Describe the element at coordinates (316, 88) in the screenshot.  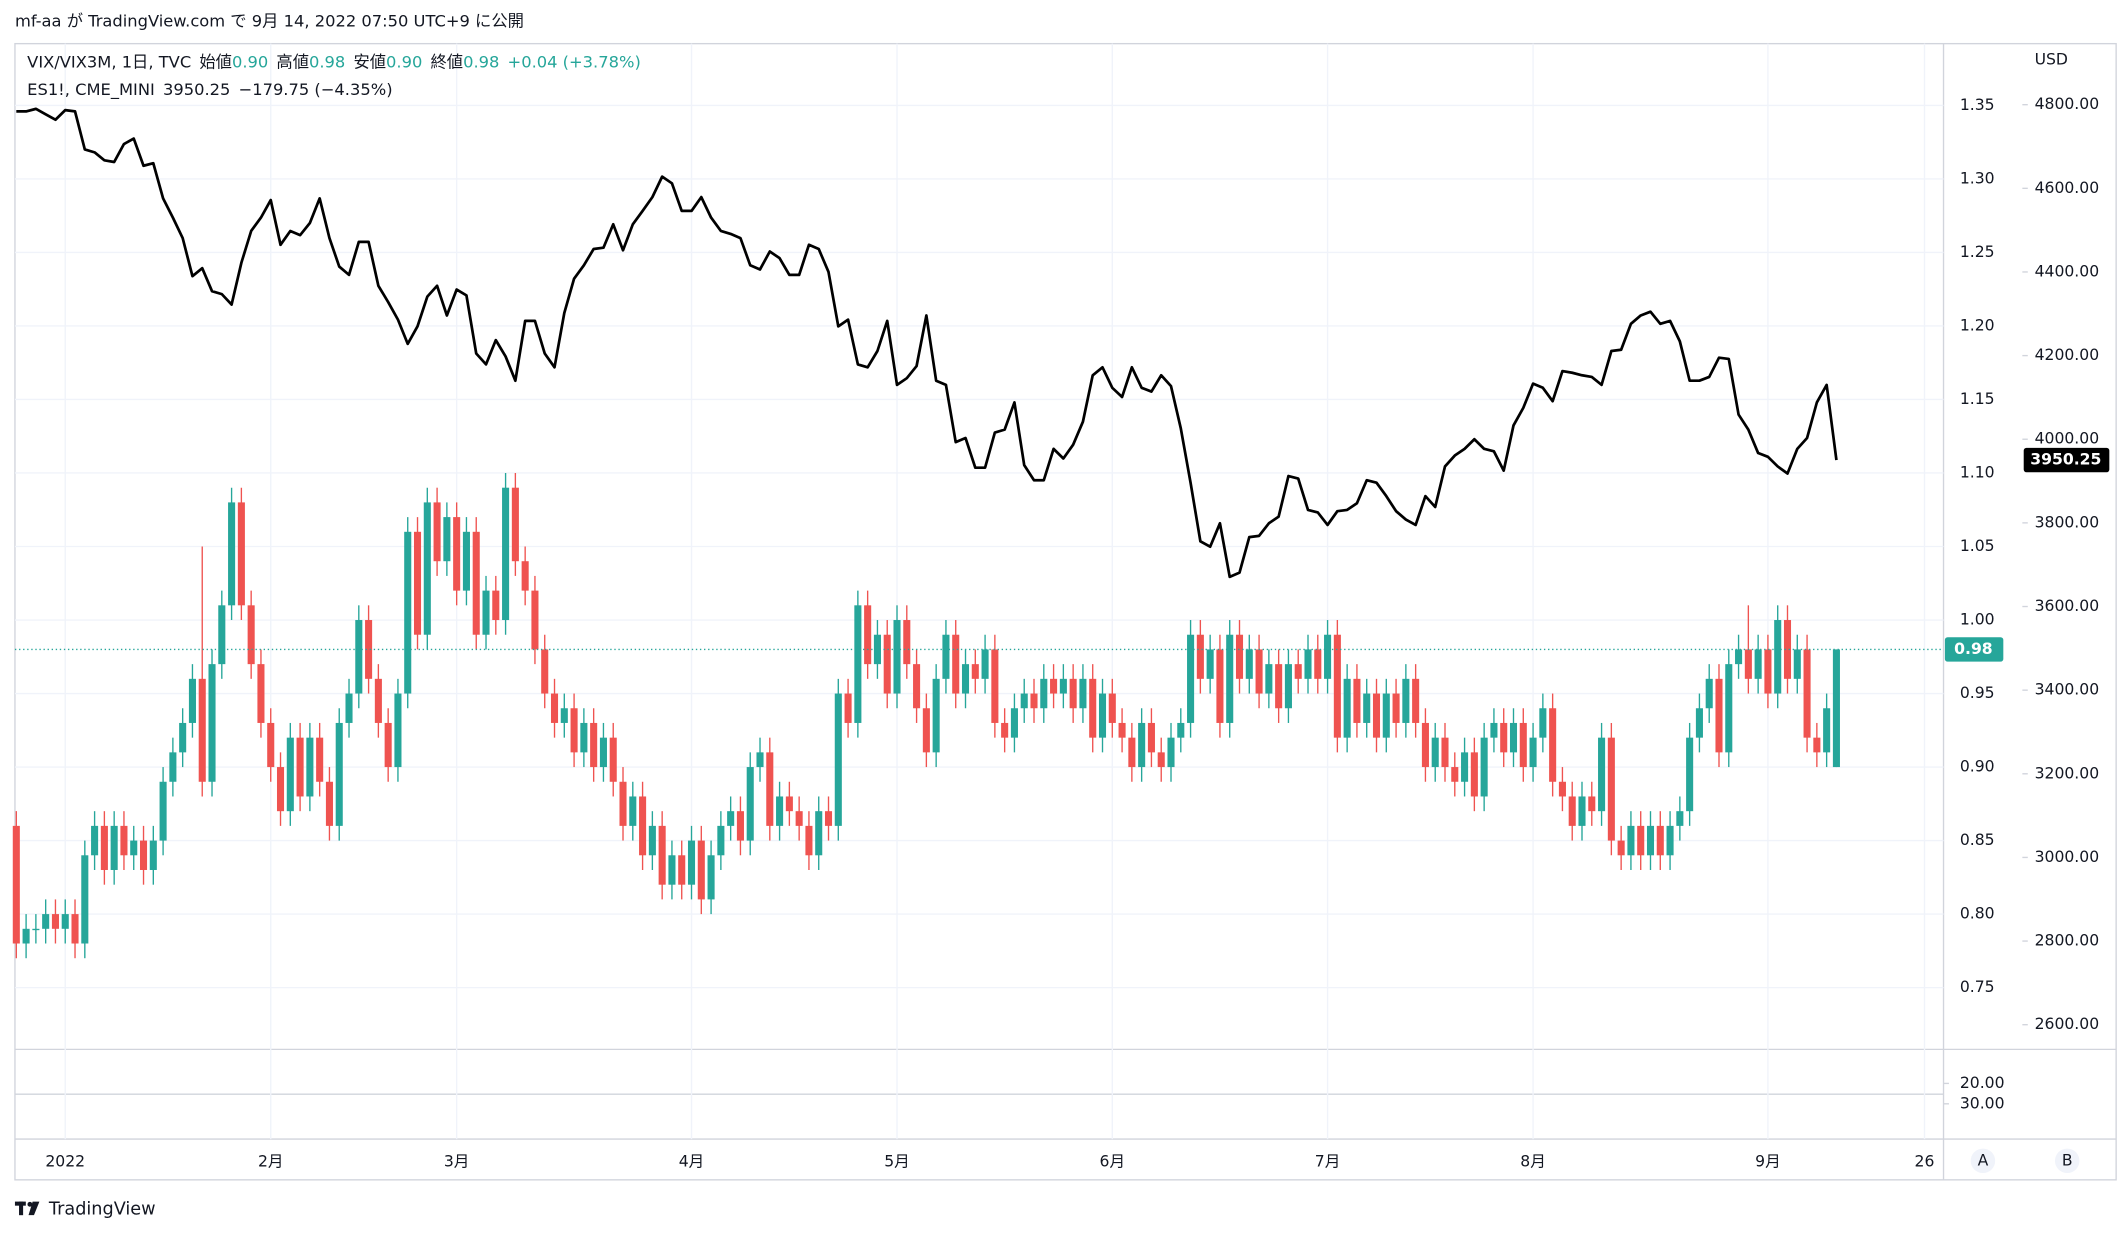
I see `legend-part: −179.75 (−4.35%)` at that location.